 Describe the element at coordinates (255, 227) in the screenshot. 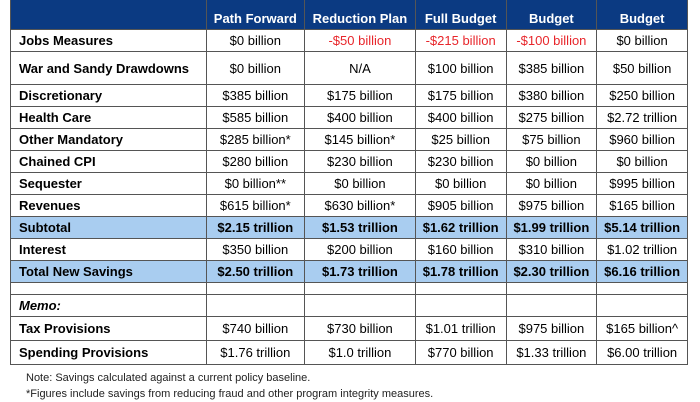

I see `table-cell: $2.15 trillion` at that location.